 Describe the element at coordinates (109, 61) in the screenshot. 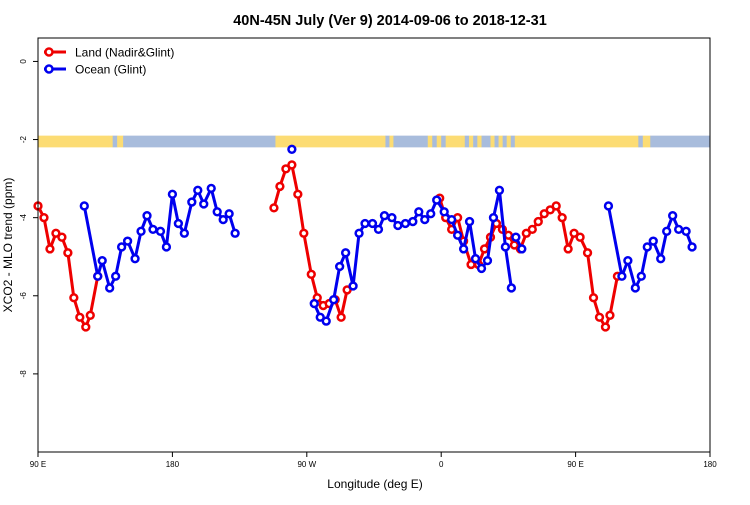

I see `legend: Land (Nadir&Glint) Ocean (Glint)` at that location.